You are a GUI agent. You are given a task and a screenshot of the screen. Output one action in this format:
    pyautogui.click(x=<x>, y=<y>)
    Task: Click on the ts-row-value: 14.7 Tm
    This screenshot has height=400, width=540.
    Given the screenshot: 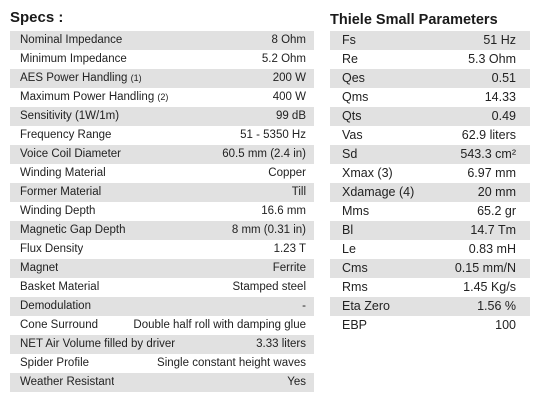 What is the action you would take?
    pyautogui.click(x=493, y=230)
    